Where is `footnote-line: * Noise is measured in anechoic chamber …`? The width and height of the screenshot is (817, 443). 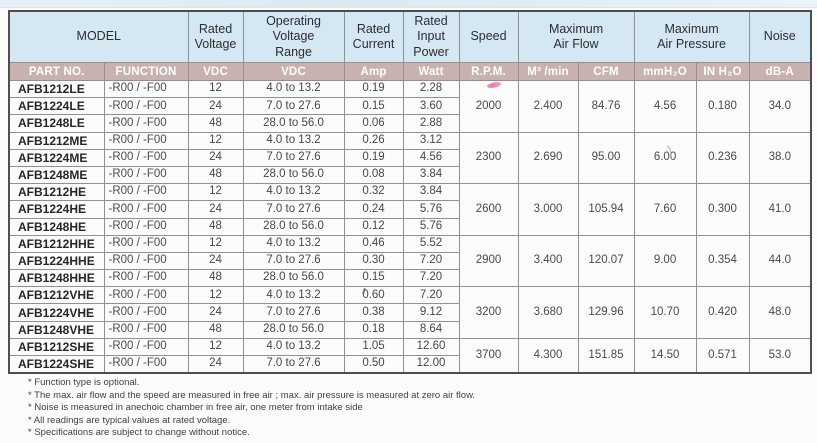
footnote-line: * Noise is measured in anechoic chamber … is located at coordinates (195, 408).